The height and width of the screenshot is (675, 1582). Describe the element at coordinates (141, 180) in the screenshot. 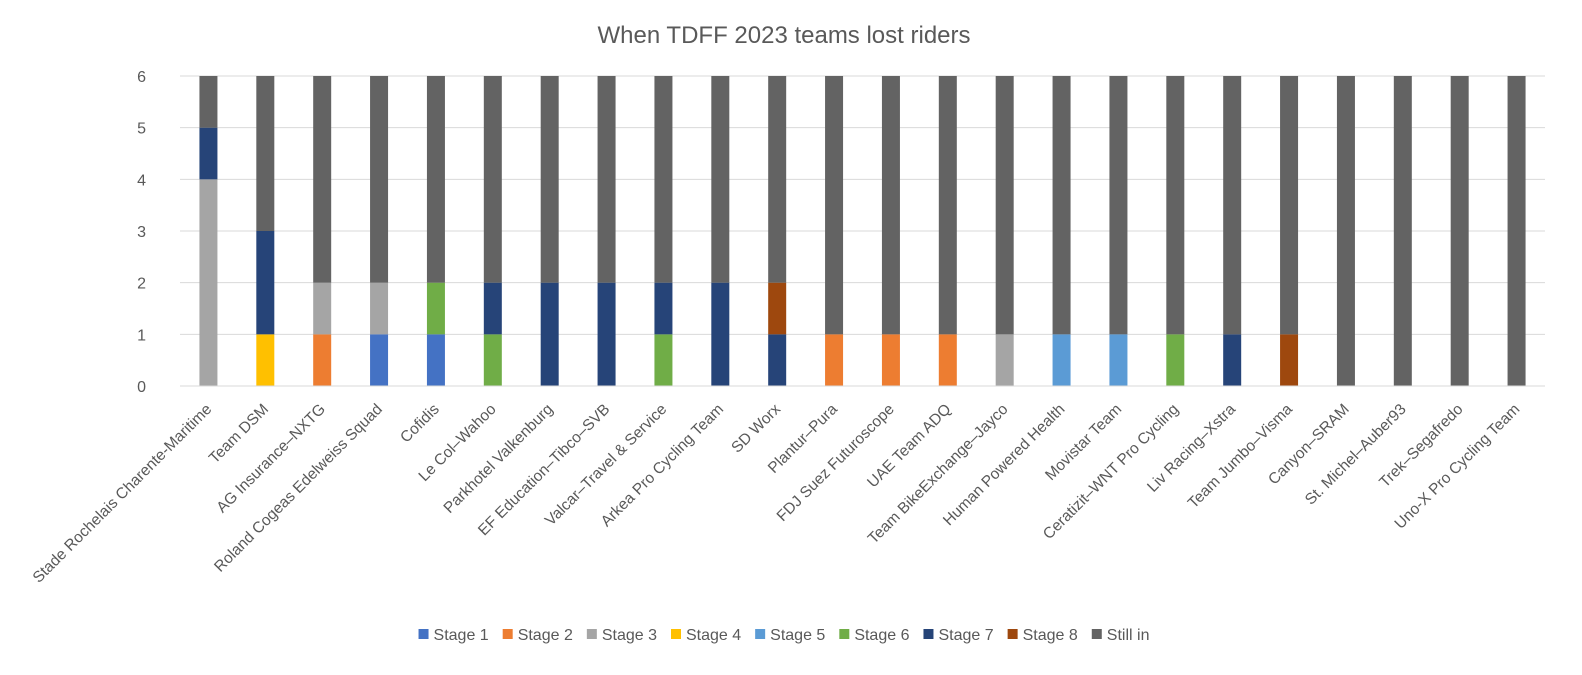

I see `y-tick-label: 4` at that location.